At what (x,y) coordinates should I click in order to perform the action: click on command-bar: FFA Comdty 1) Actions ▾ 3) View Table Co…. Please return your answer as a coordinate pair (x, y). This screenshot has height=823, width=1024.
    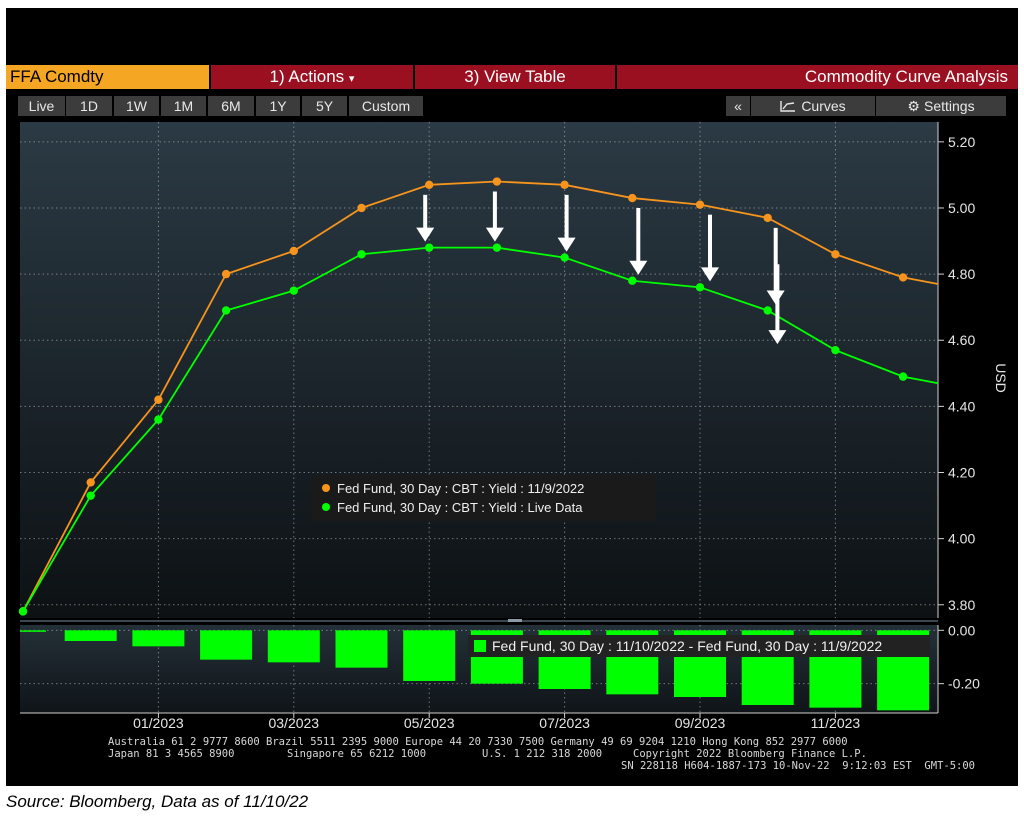
    Looking at the image, I should click on (512, 77).